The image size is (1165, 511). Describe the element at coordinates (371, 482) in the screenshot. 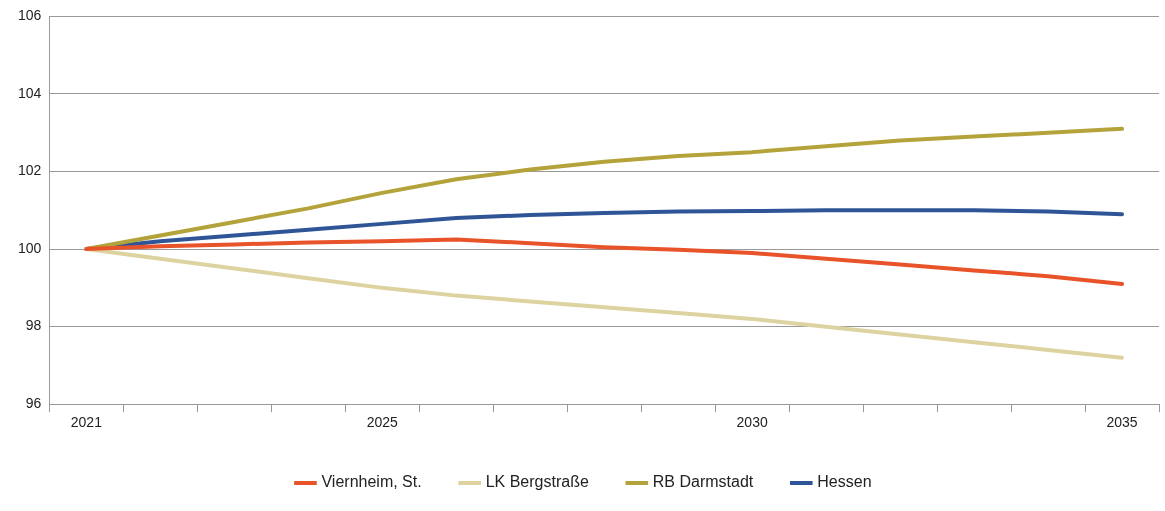

I see `legend-label: Viernheim, St.` at that location.